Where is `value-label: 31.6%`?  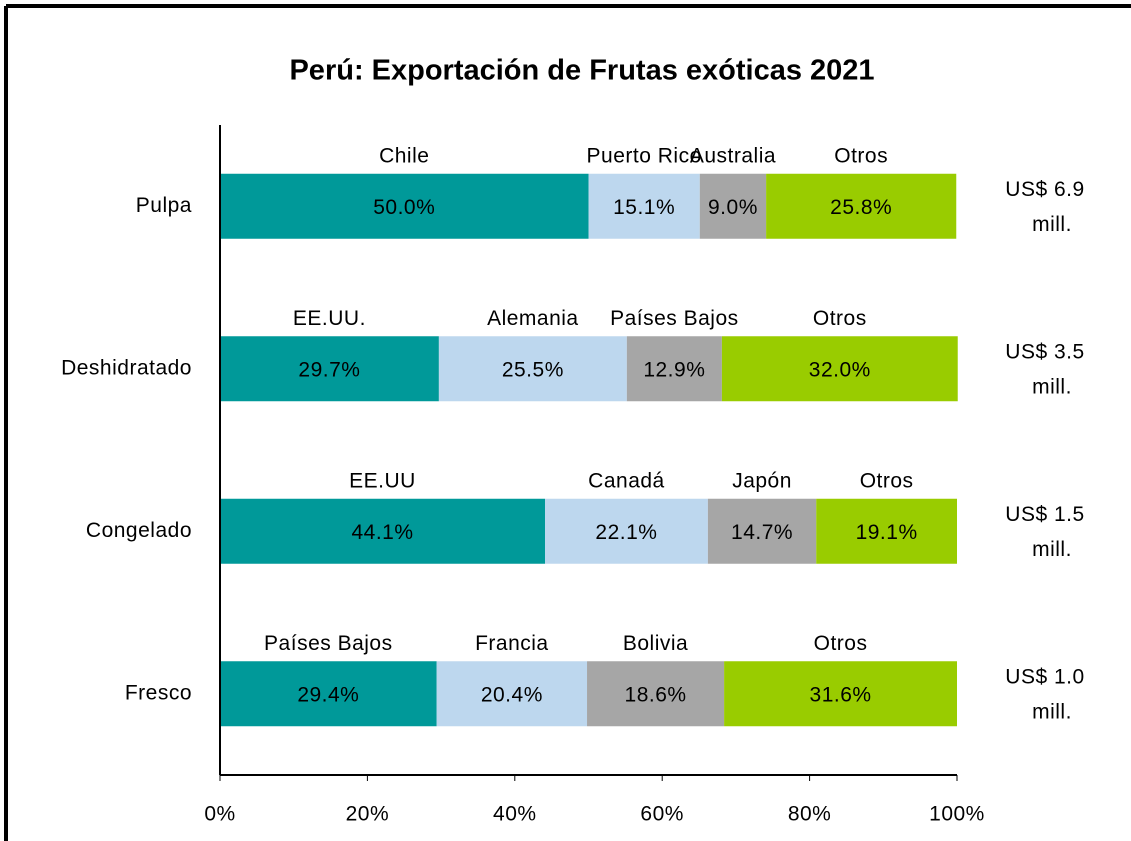 value-label: 31.6% is located at coordinates (841, 694).